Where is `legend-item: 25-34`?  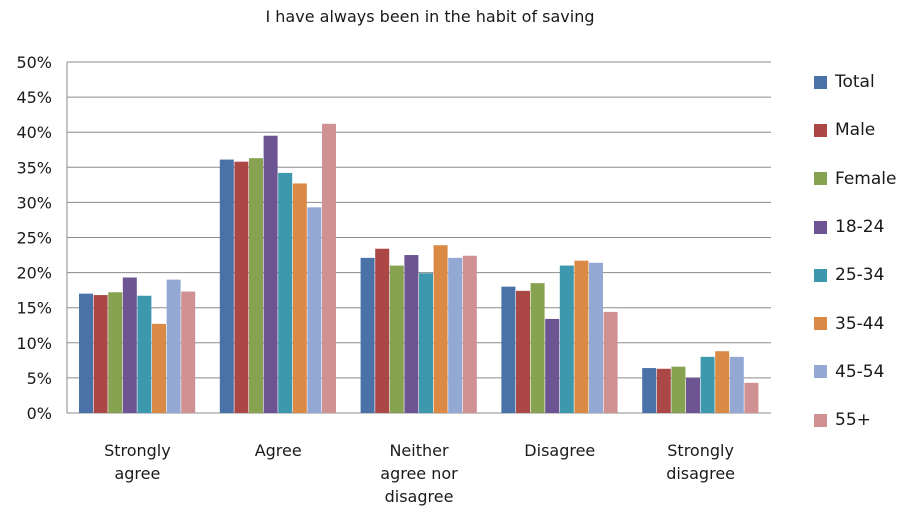
legend-item: 25-34 is located at coordinates (855, 275).